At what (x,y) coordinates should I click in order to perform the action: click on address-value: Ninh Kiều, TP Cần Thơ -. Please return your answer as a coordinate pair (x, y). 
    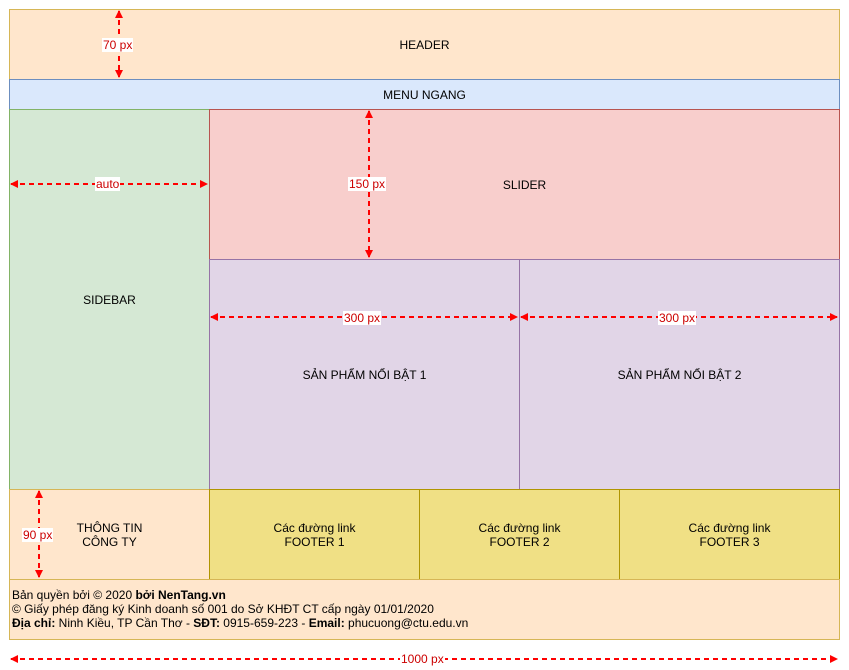
    Looking at the image, I should click on (124, 623).